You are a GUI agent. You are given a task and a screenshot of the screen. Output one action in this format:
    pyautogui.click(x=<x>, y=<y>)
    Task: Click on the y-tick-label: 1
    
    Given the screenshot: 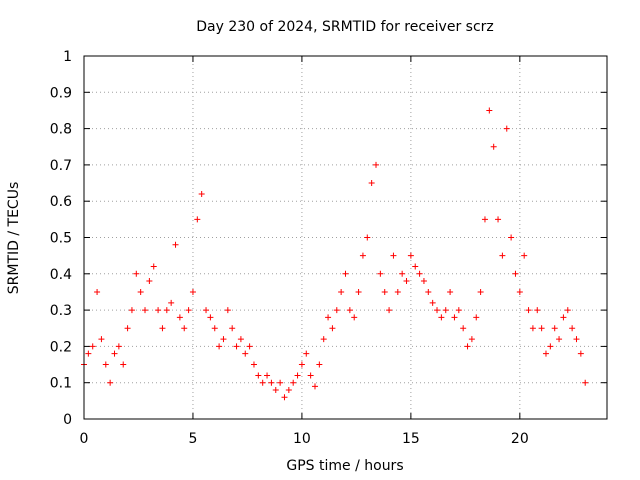 What is the action you would take?
    pyautogui.click(x=67, y=57)
    